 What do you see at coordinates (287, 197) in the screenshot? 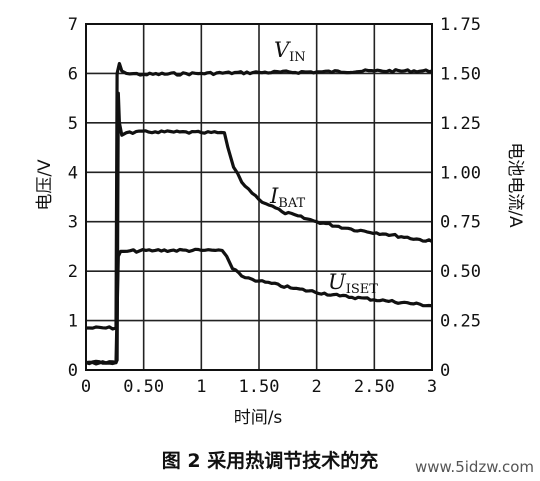
I see `series-label-ibat: IBAT` at bounding box center [287, 197].